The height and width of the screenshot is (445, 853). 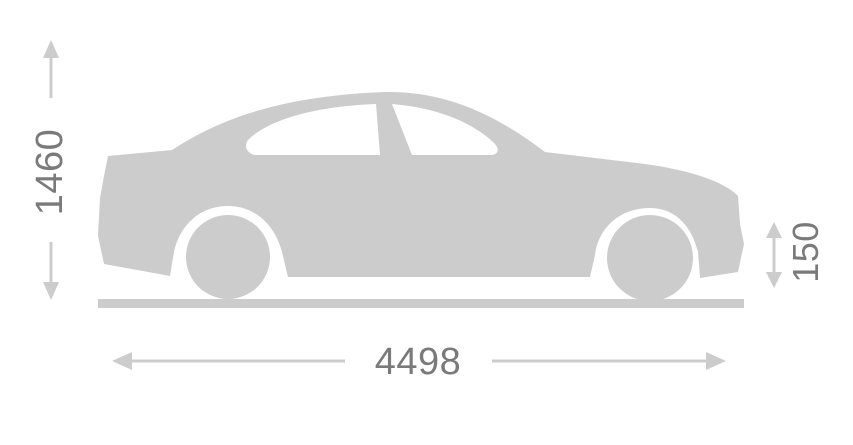 I want to click on length-arrow, so click(x=419, y=361).